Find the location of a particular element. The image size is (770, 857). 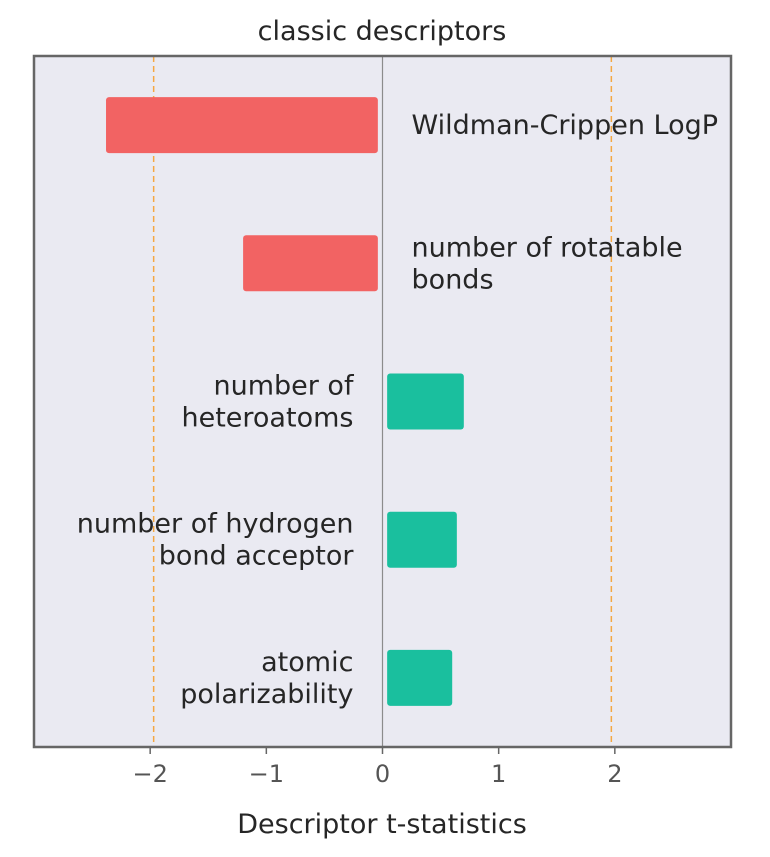

bar-label: number of heteroatoms is located at coordinates (267, 402).